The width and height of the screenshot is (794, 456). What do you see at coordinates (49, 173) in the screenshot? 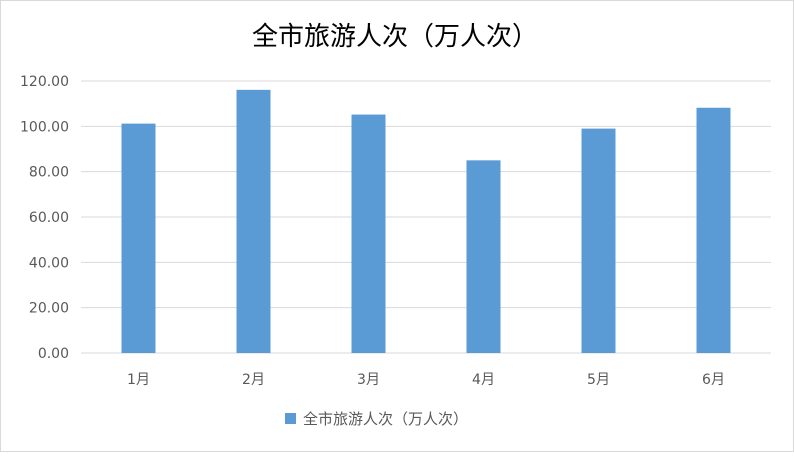
I see `y-tick-label: 80.00` at bounding box center [49, 173].